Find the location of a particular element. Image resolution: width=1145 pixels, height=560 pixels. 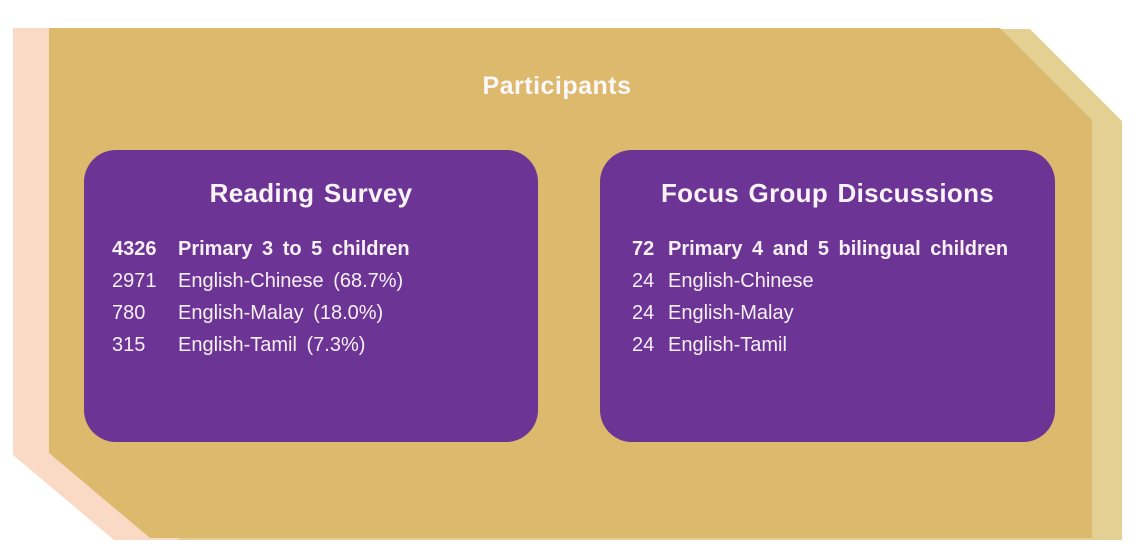

participant-row: 2971 English-Chinese (68.7%) is located at coordinates (325, 281).